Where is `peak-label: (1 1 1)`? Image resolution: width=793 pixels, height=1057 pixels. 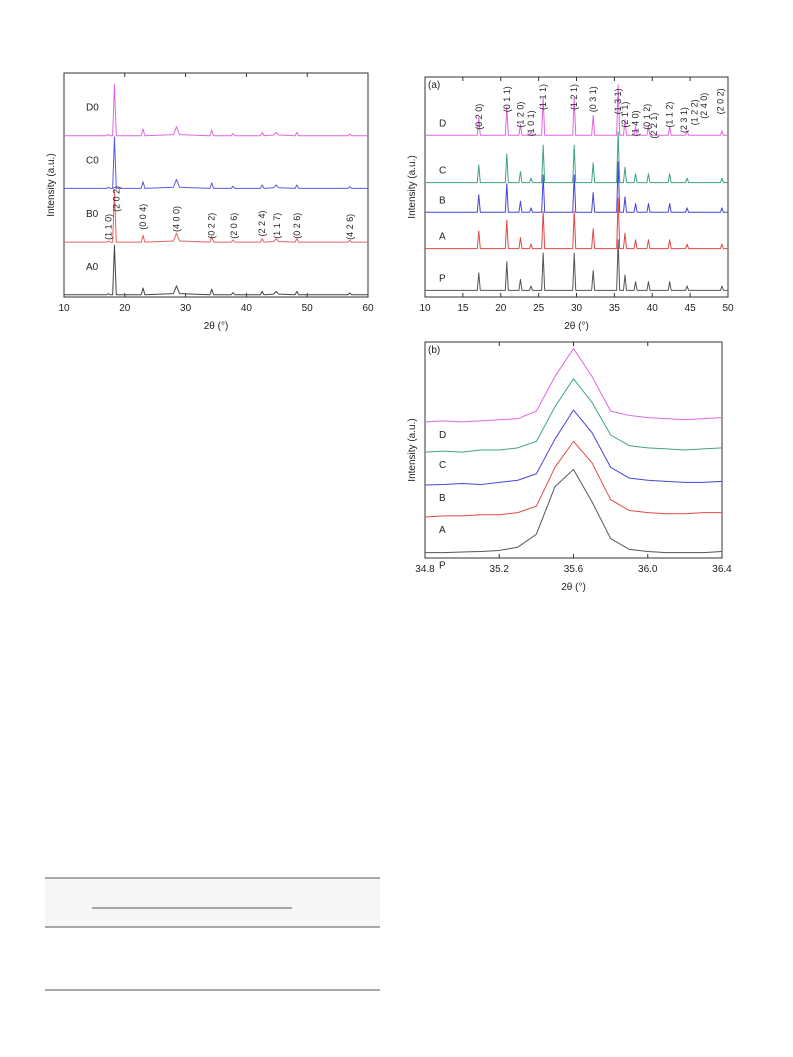
peak-label: (1 1 1) is located at coordinates (543, 97).